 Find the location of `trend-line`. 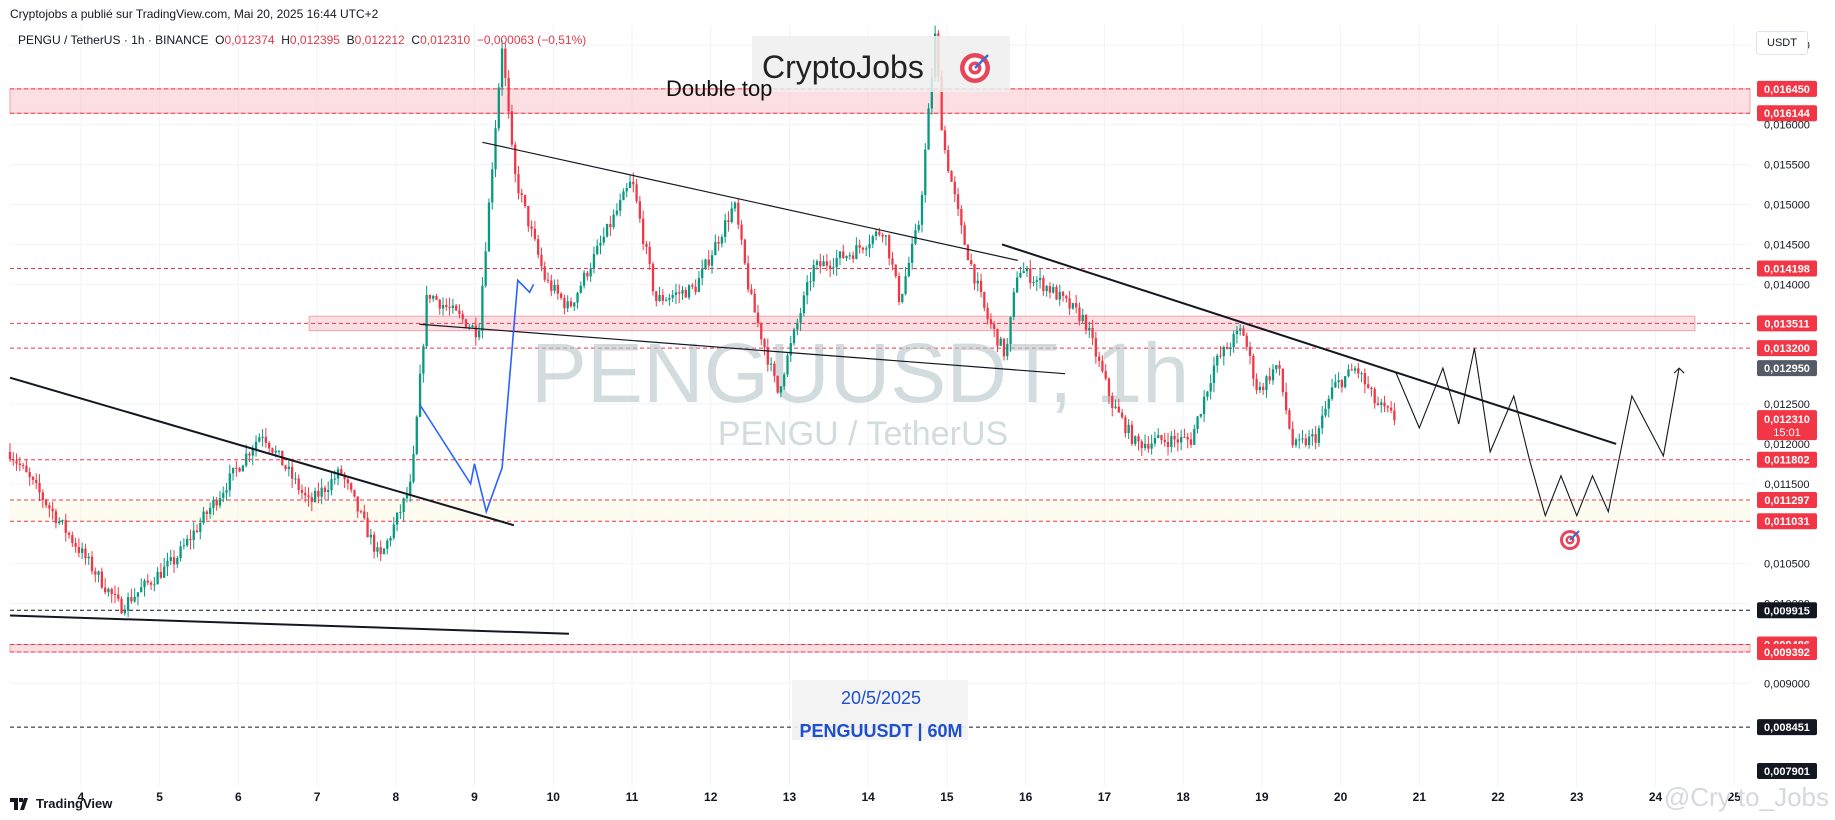

trend-line is located at coordinates (742, 349).